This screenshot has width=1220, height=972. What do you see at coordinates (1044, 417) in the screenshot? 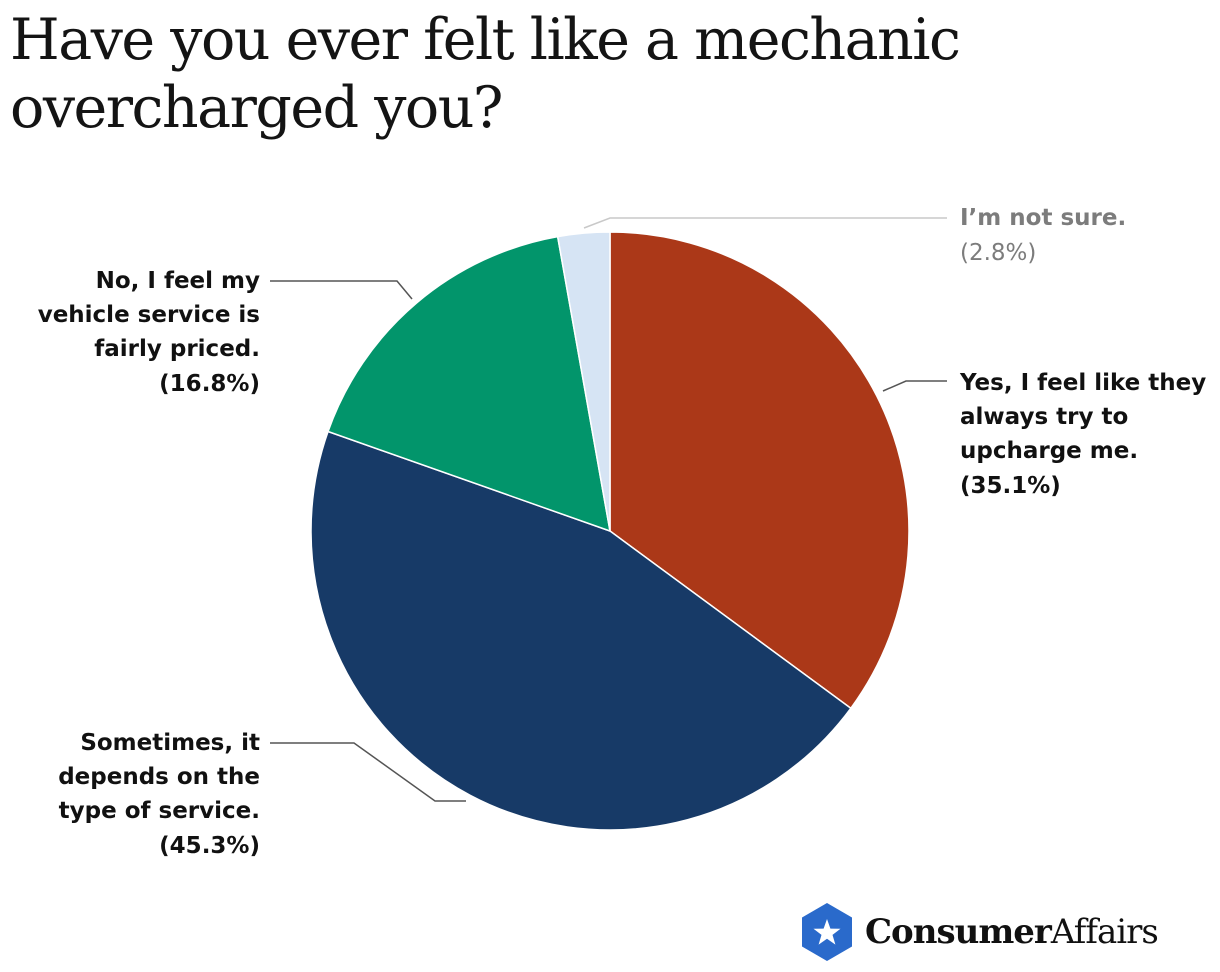
I see `slice-label-line: always try to` at bounding box center [1044, 417].